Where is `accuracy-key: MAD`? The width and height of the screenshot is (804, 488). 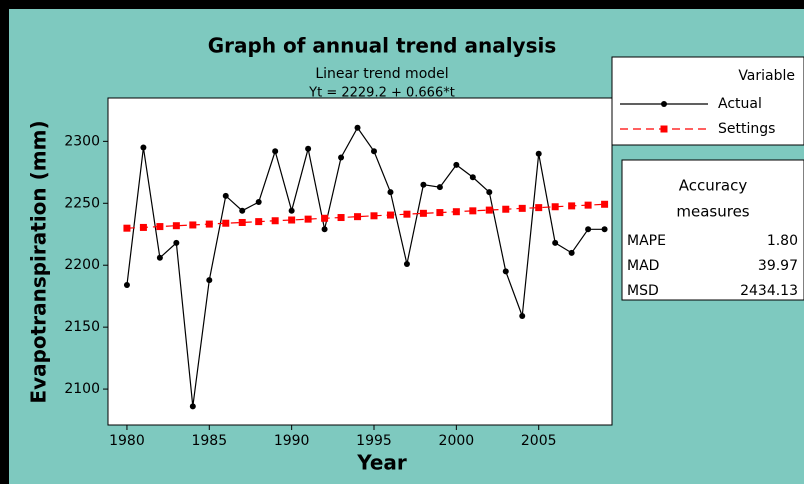
accuracy-key: MAD is located at coordinates (643, 266).